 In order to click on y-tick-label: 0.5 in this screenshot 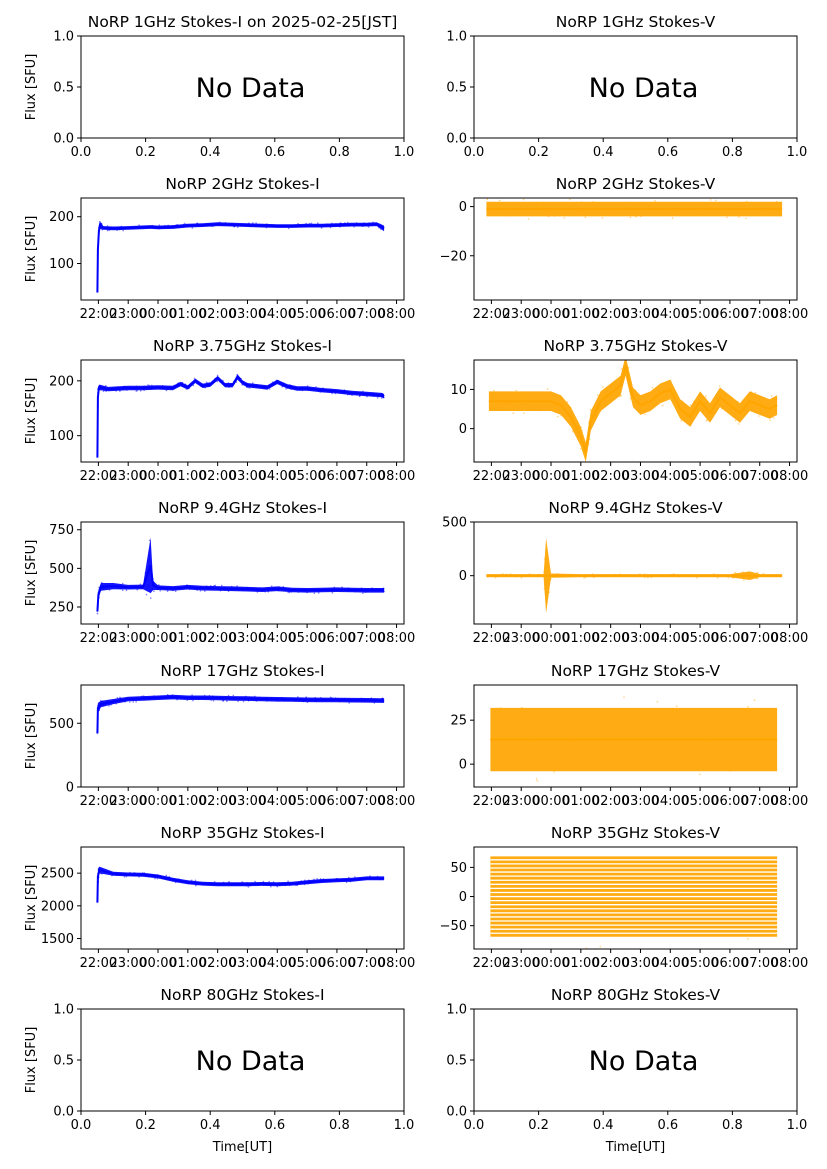, I will do `click(63, 88)`.